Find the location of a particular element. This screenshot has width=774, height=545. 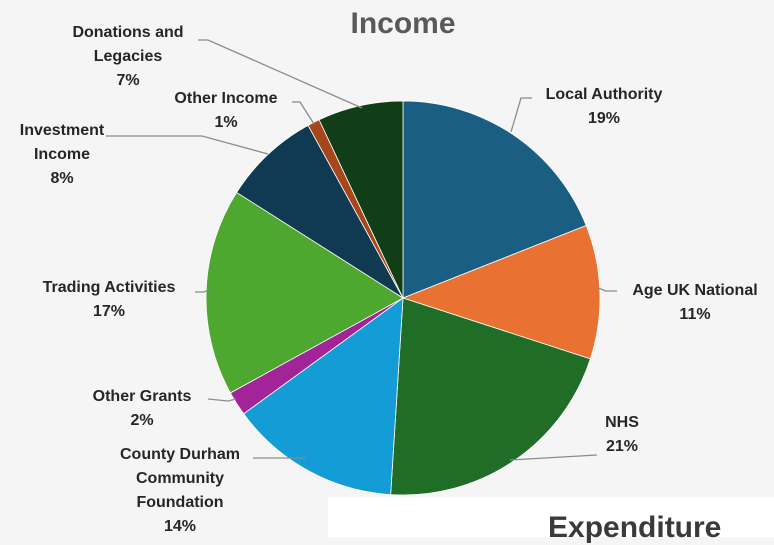

slice-percent: 14% is located at coordinates (180, 526).